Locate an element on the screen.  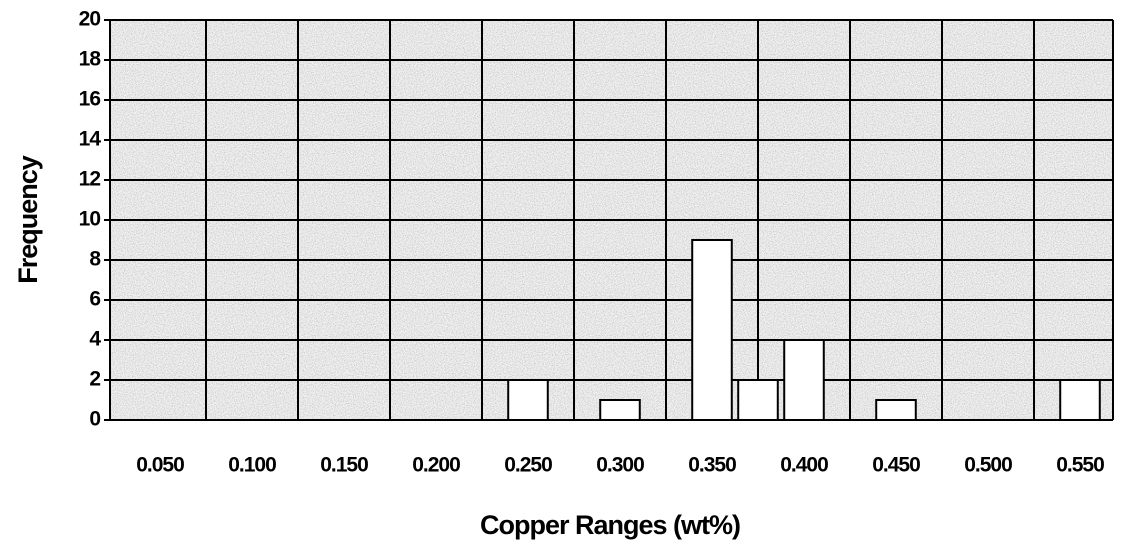
y-tick-label: 4 is located at coordinates (95, 339).